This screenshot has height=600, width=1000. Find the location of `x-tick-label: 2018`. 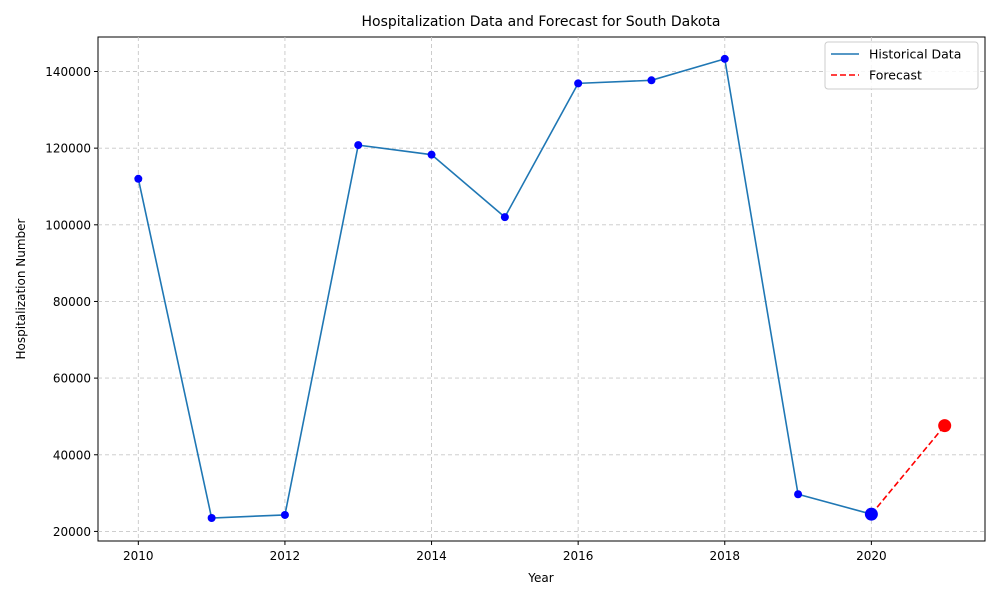

x-tick-label: 2018 is located at coordinates (724, 556).